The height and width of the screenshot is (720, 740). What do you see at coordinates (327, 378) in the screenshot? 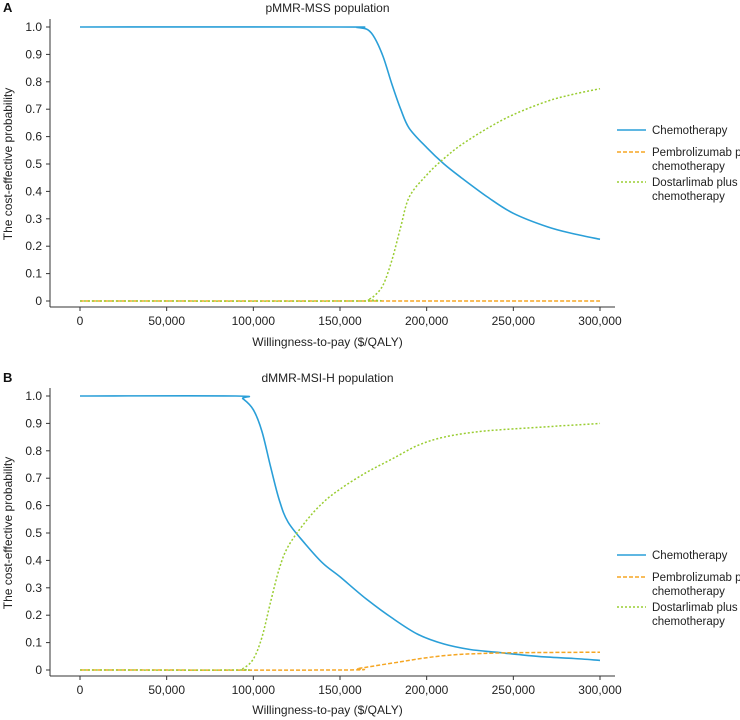
I see `chart-title: dMMR-MSI-H population` at bounding box center [327, 378].